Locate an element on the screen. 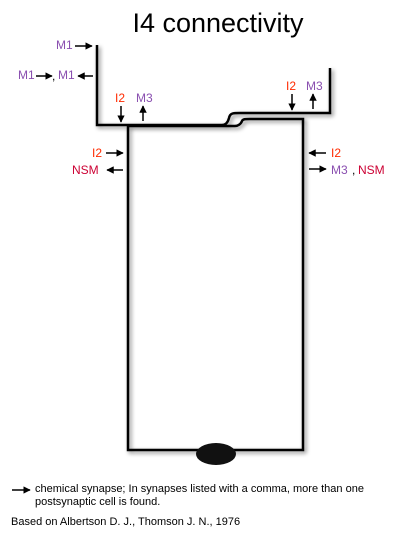 The height and width of the screenshot is (535, 420). diagram-title: I4 connectivity is located at coordinates (218, 23).